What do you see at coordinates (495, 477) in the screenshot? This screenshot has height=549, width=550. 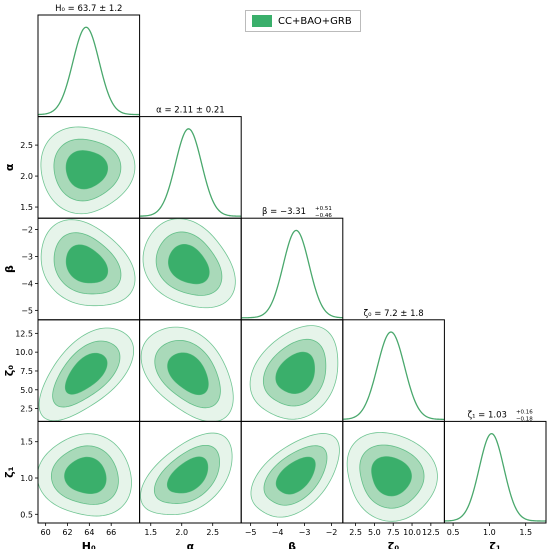 I see `marginal-zeta1` at bounding box center [495, 477].